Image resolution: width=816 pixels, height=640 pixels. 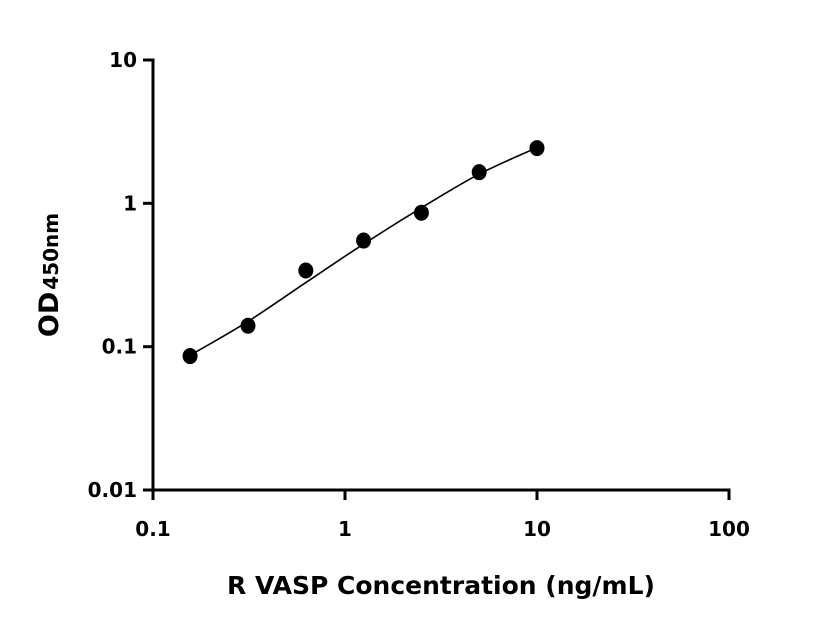 What do you see at coordinates (729, 529) in the screenshot?
I see `x-tick-label: 100` at bounding box center [729, 529].